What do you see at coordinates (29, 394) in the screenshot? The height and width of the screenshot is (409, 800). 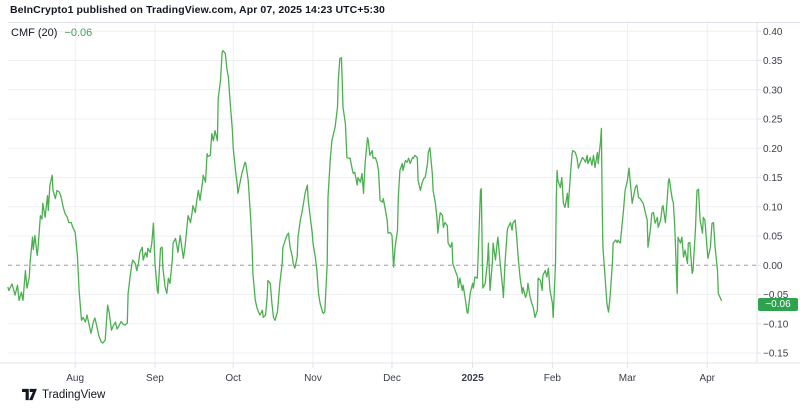 I see `tradingview-logo-icon` at bounding box center [29, 394].